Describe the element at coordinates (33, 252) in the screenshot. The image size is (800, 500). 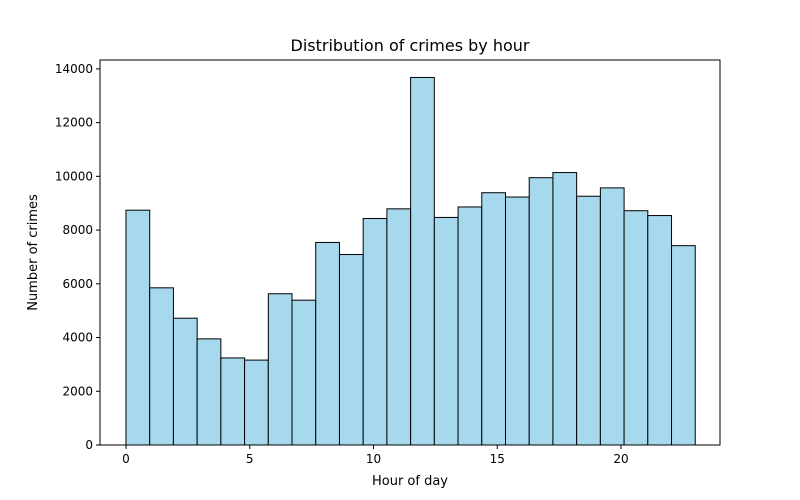
I see `y-axis-label: Number of crimes` at that location.